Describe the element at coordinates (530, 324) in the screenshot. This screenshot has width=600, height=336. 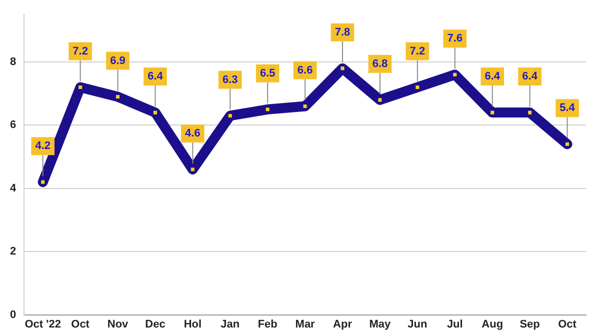
I see `x-tick-label: Sep` at that location.